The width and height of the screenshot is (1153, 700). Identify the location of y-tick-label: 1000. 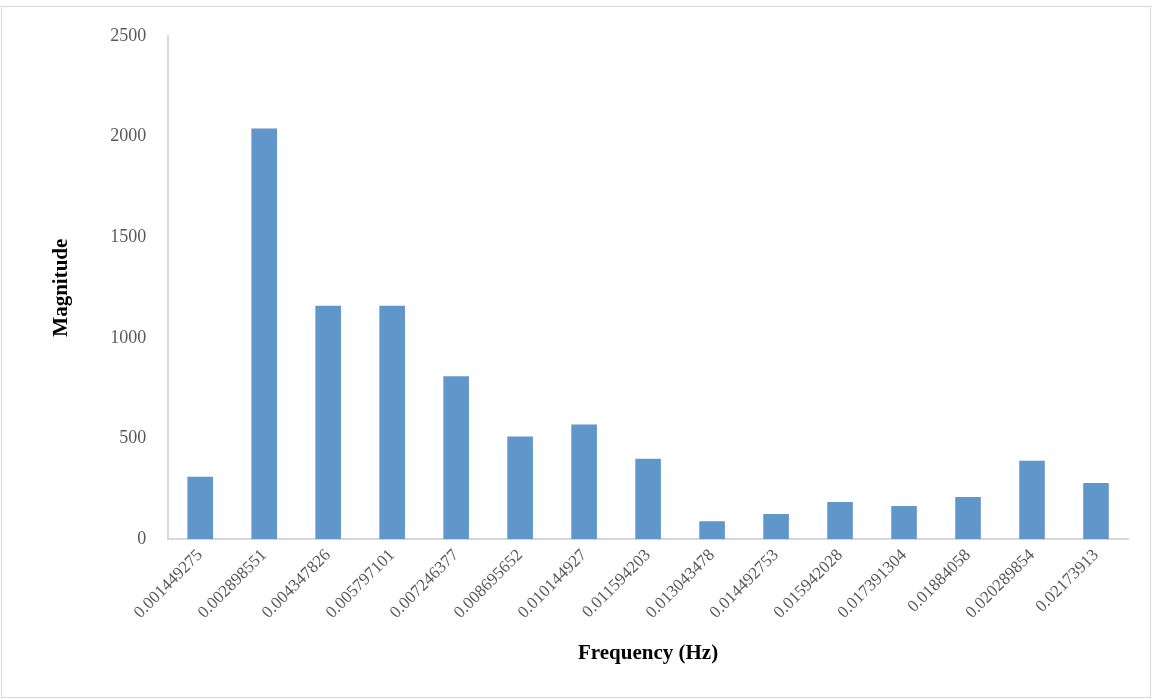
(128, 336).